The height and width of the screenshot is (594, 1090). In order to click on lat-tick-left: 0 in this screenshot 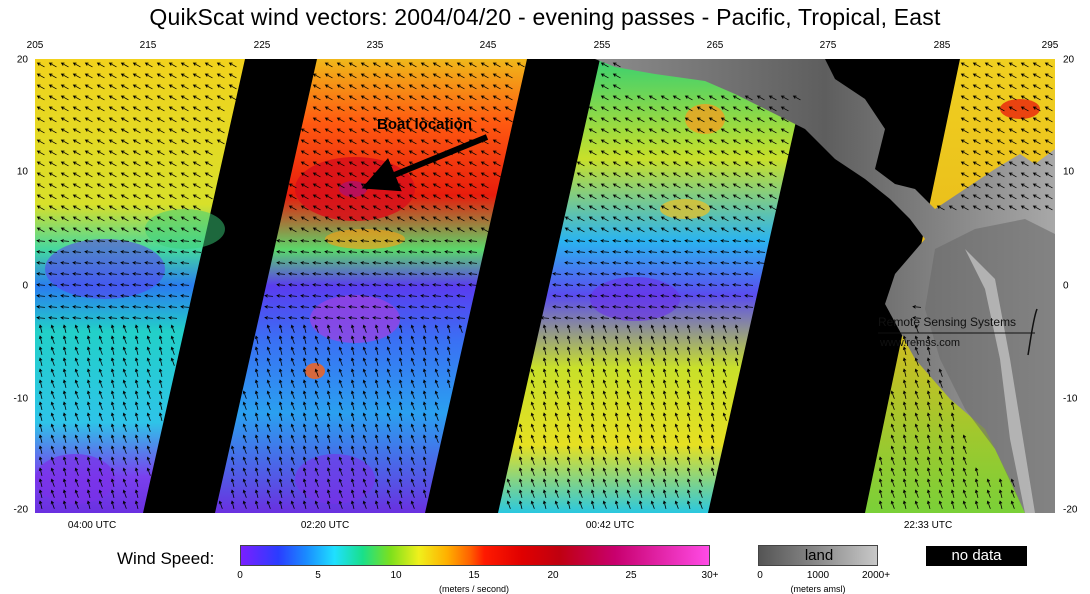, I will do `click(25, 286)`.